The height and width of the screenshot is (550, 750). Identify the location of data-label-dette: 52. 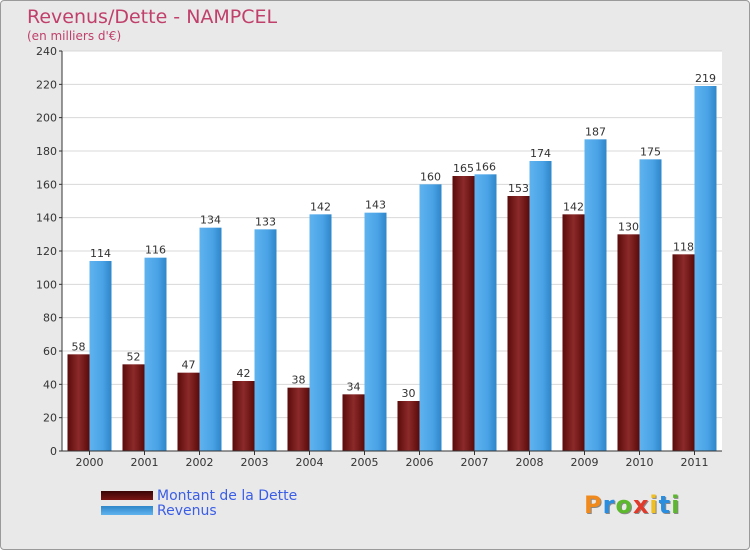
(134, 356).